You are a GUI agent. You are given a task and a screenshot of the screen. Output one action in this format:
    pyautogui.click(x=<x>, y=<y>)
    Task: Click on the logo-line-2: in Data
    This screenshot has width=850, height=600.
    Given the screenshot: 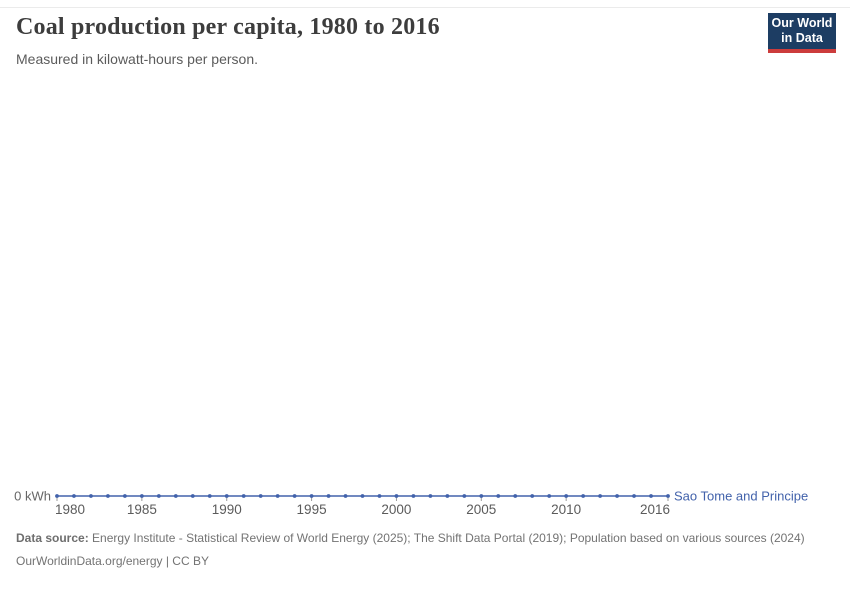 What is the action you would take?
    pyautogui.click(x=802, y=38)
    